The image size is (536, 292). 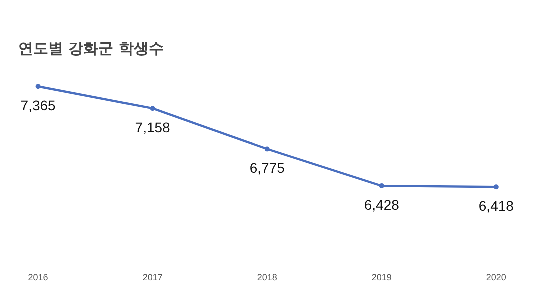 What do you see at coordinates (38, 277) in the screenshot?
I see `x-tick-label: 2016` at bounding box center [38, 277].